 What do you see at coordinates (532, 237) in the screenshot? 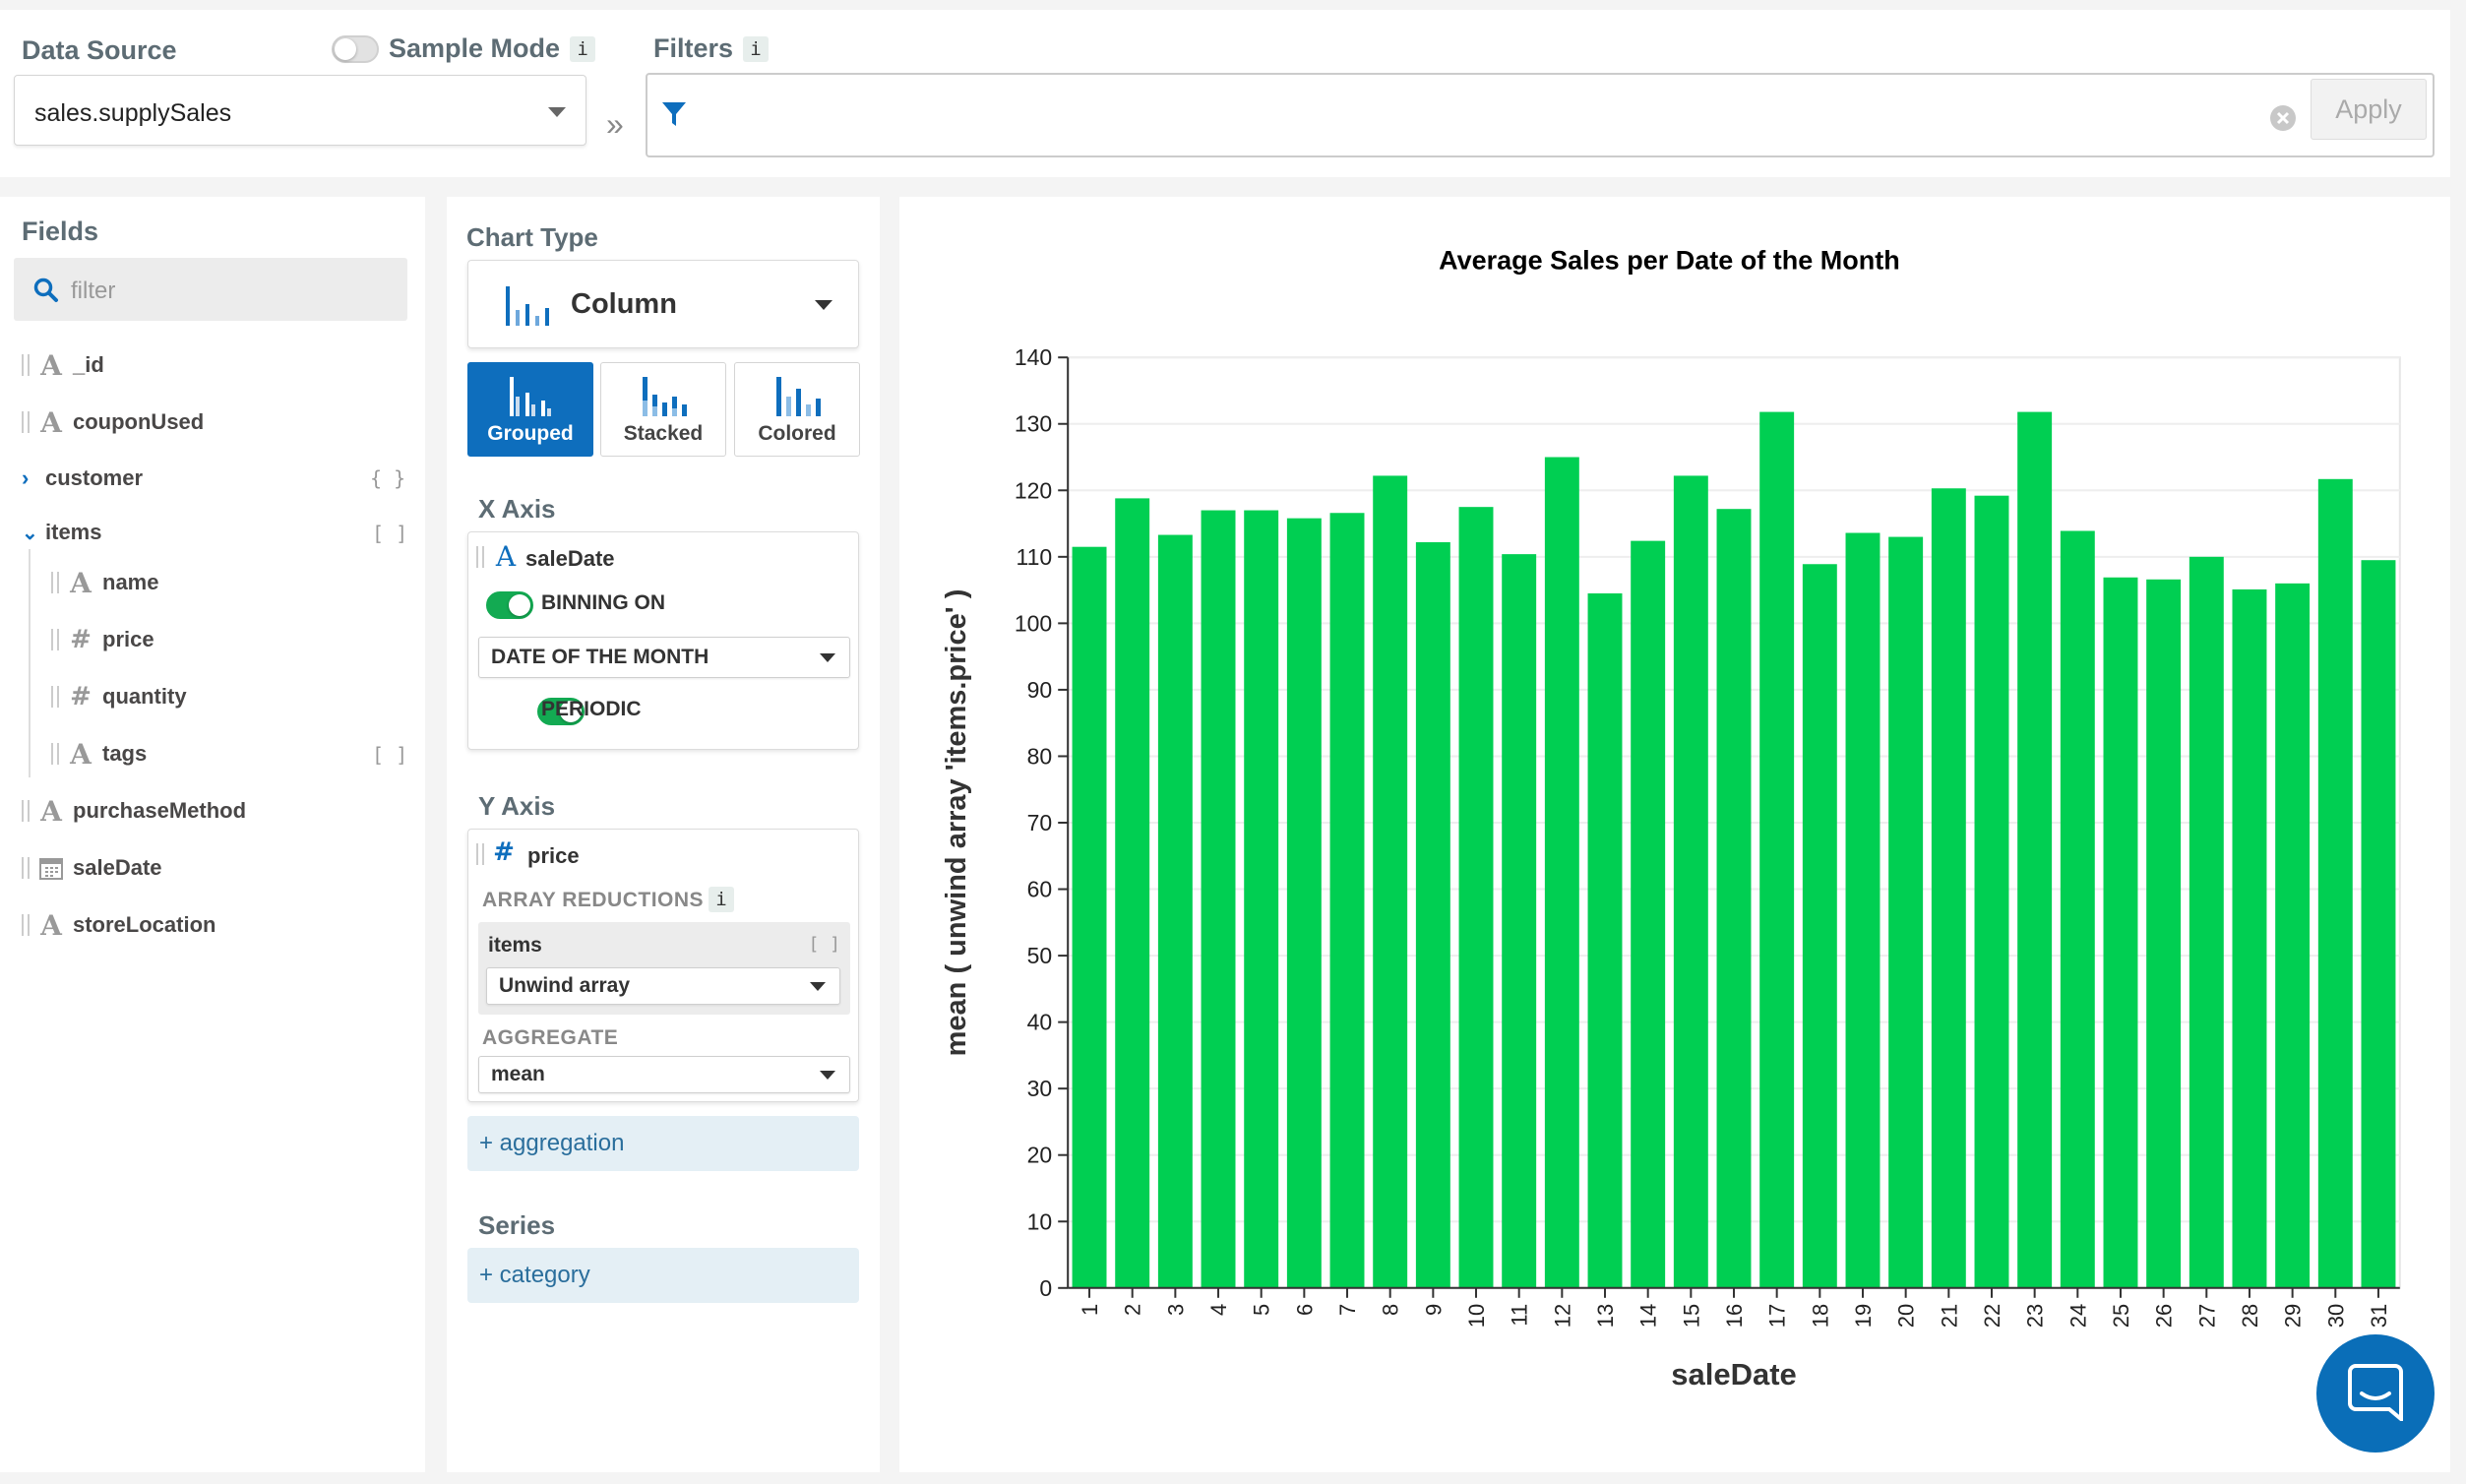
I see `chart-type-title: Chart Type` at bounding box center [532, 237].